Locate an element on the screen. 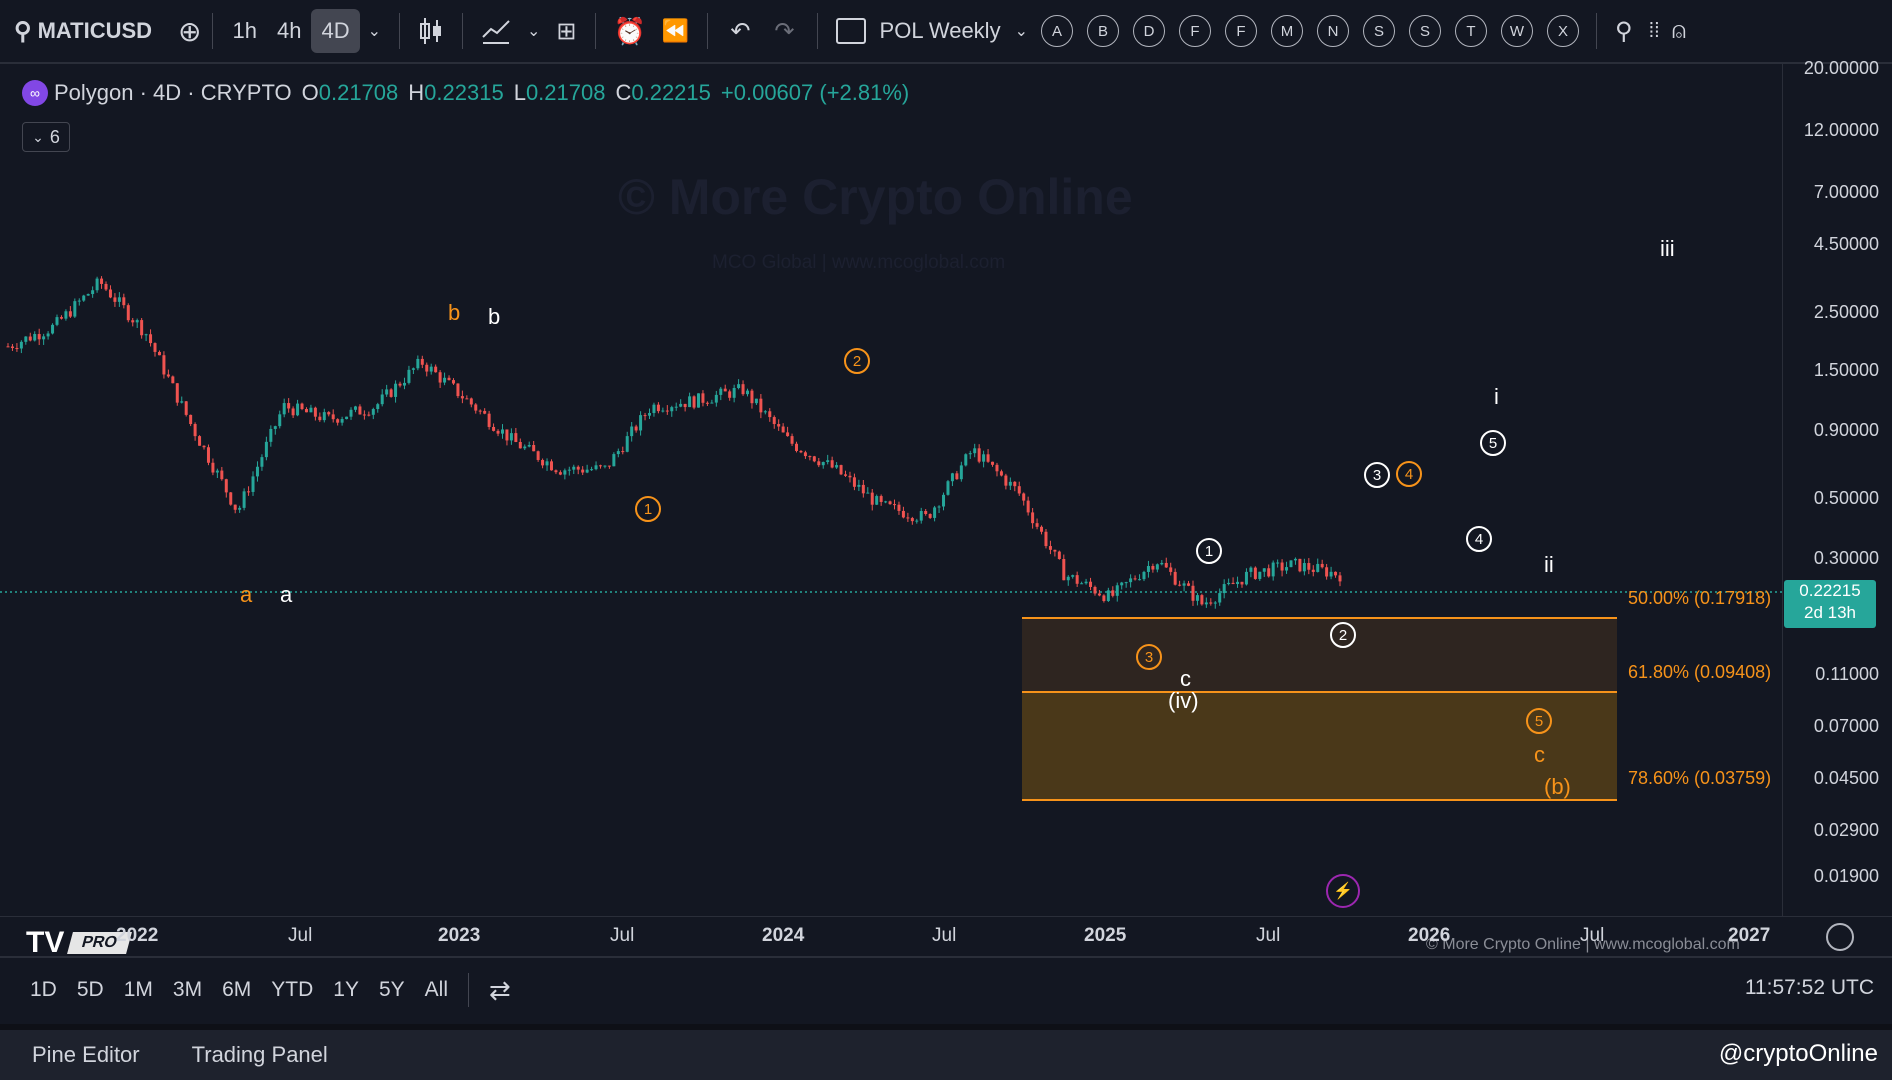 Image resolution: width=1892 pixels, height=1080 pixels. tab-pine-editor: Pine Editor is located at coordinates (86, 1054).